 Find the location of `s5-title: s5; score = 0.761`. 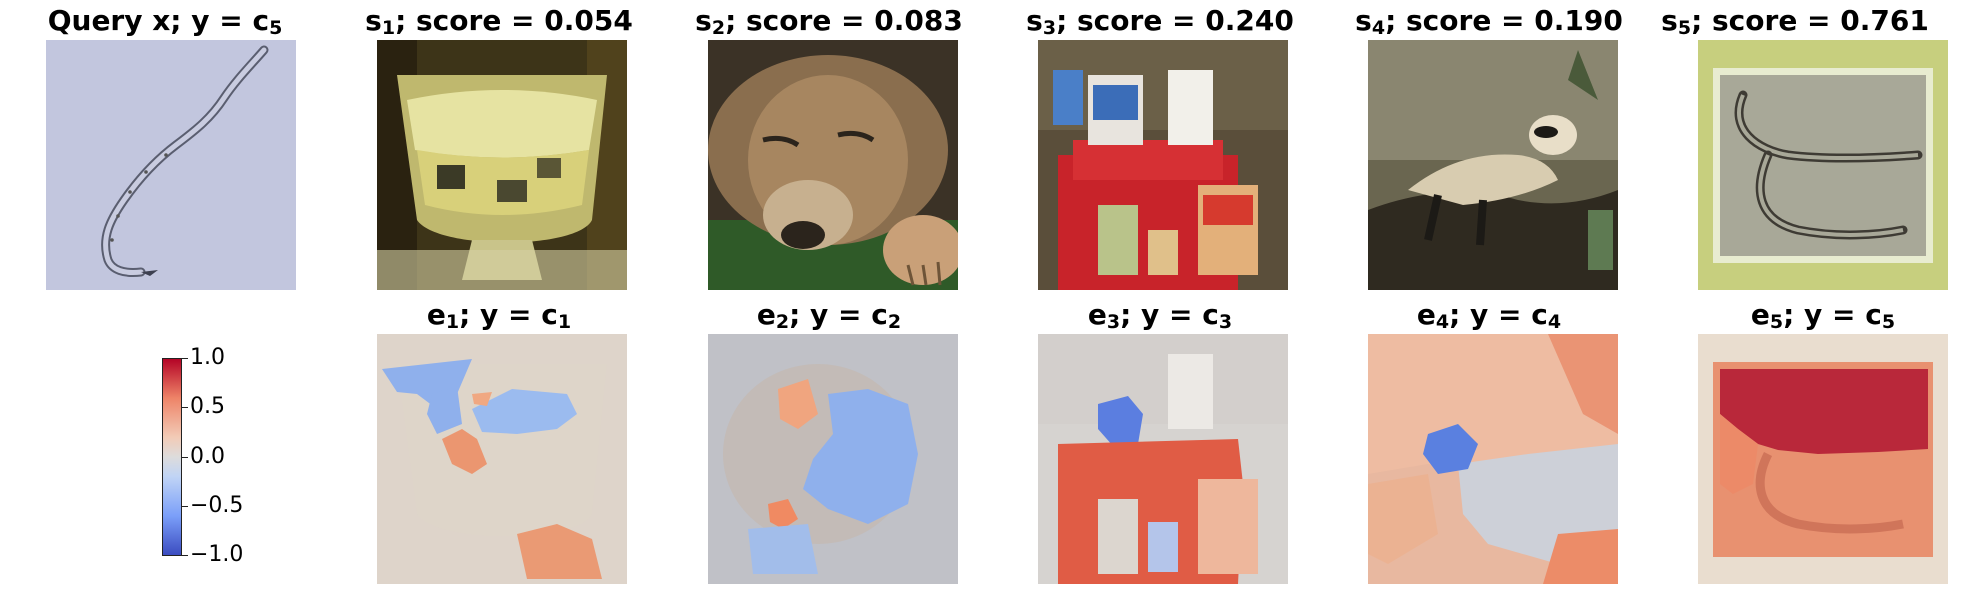

s5-title: s5; score = 0.761 is located at coordinates (1795, 21).